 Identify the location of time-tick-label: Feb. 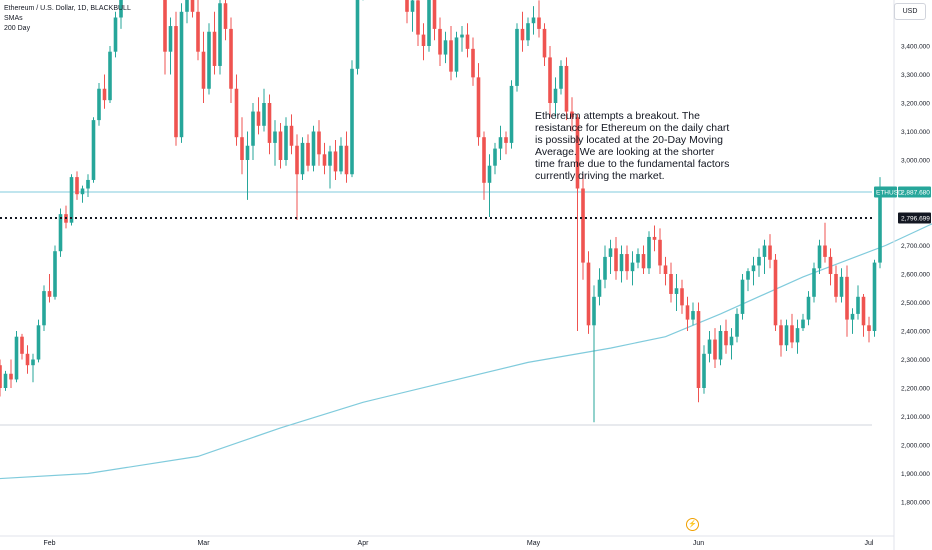
(49, 543).